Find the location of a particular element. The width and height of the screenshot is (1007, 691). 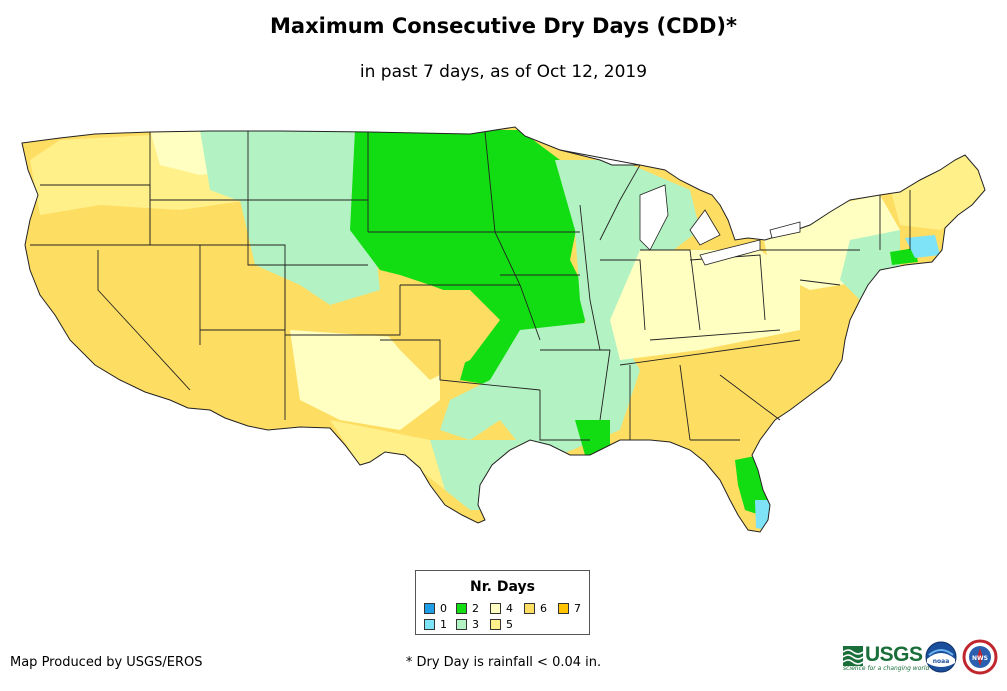

noaa-logo-text: noaa is located at coordinates (941, 661).